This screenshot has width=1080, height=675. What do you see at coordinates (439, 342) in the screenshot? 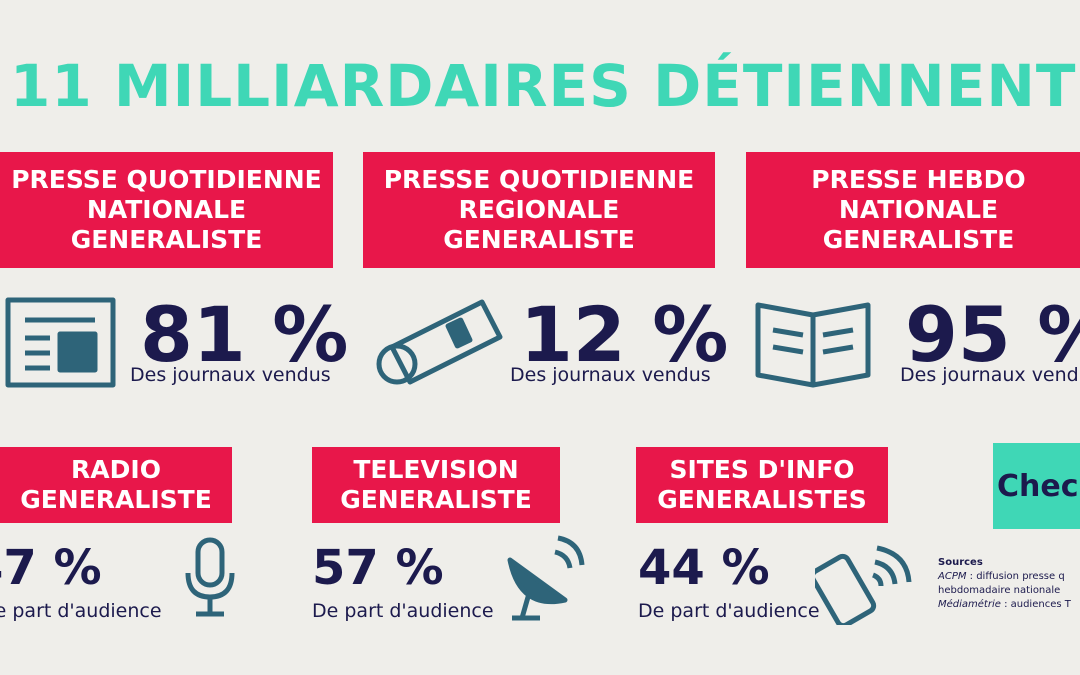
I see `rolled-newspaper-icon` at bounding box center [439, 342].